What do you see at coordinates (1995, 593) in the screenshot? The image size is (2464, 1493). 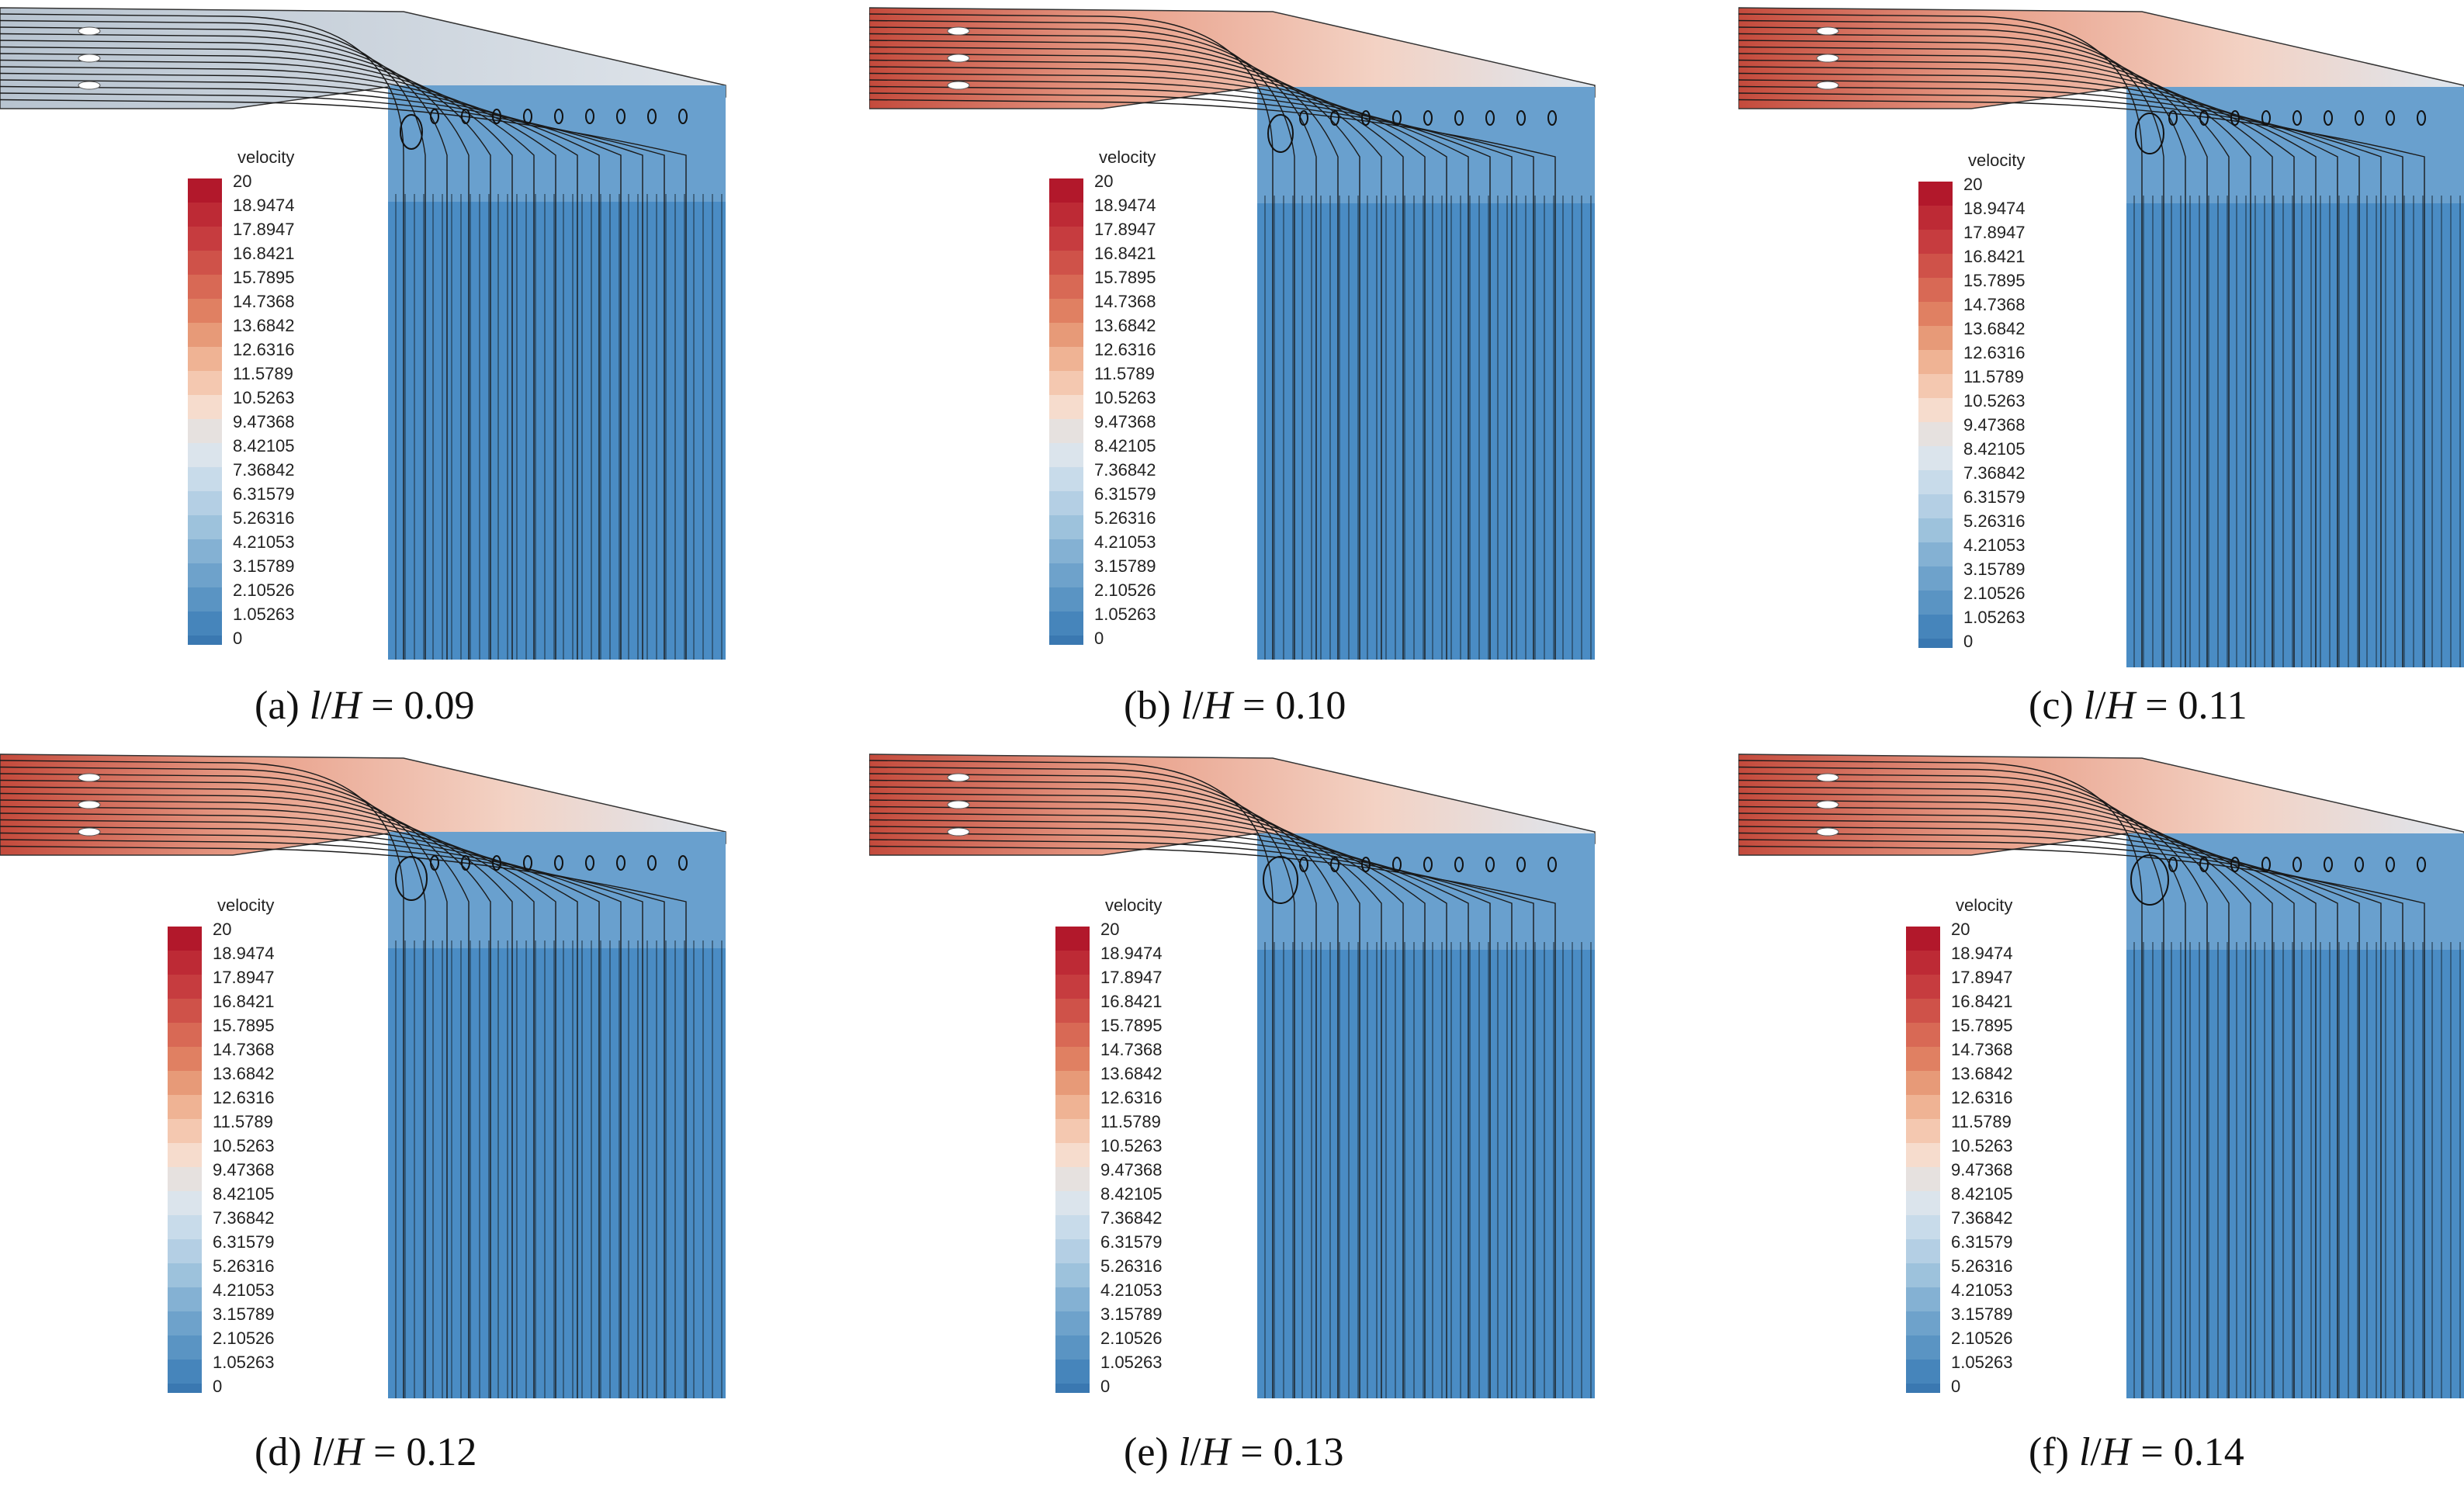 I see `legend-tick-label: 2.10526` at bounding box center [1995, 593].